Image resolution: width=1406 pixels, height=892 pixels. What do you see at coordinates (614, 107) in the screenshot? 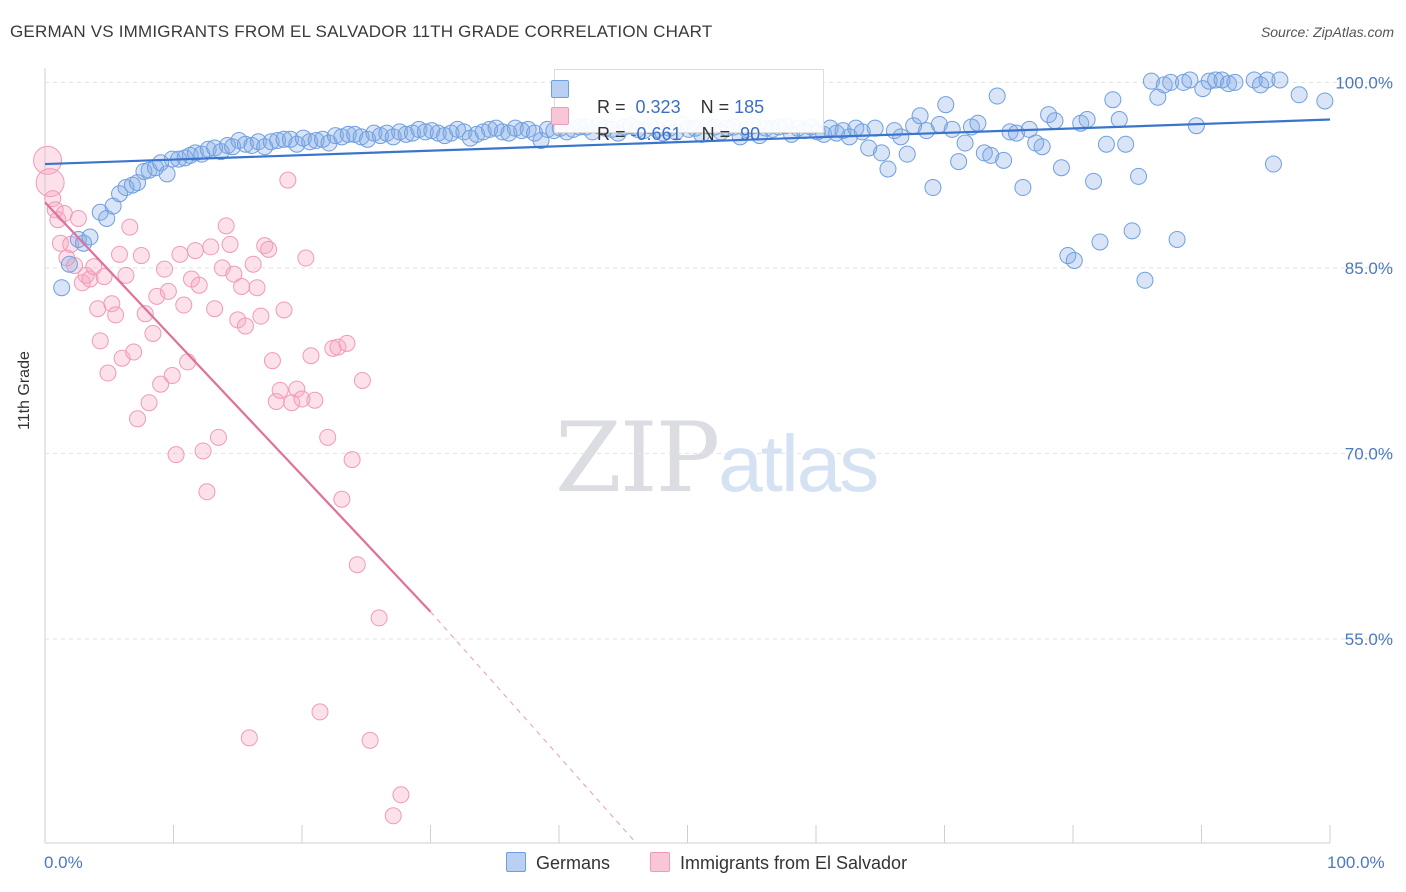
I see `legend-r-label-germans: R =` at bounding box center [614, 107].